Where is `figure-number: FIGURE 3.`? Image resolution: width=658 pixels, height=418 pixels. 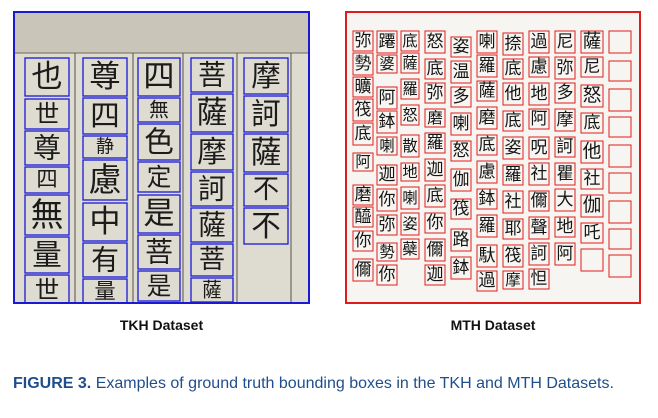
figure-number: FIGURE 3. is located at coordinates (52, 383).